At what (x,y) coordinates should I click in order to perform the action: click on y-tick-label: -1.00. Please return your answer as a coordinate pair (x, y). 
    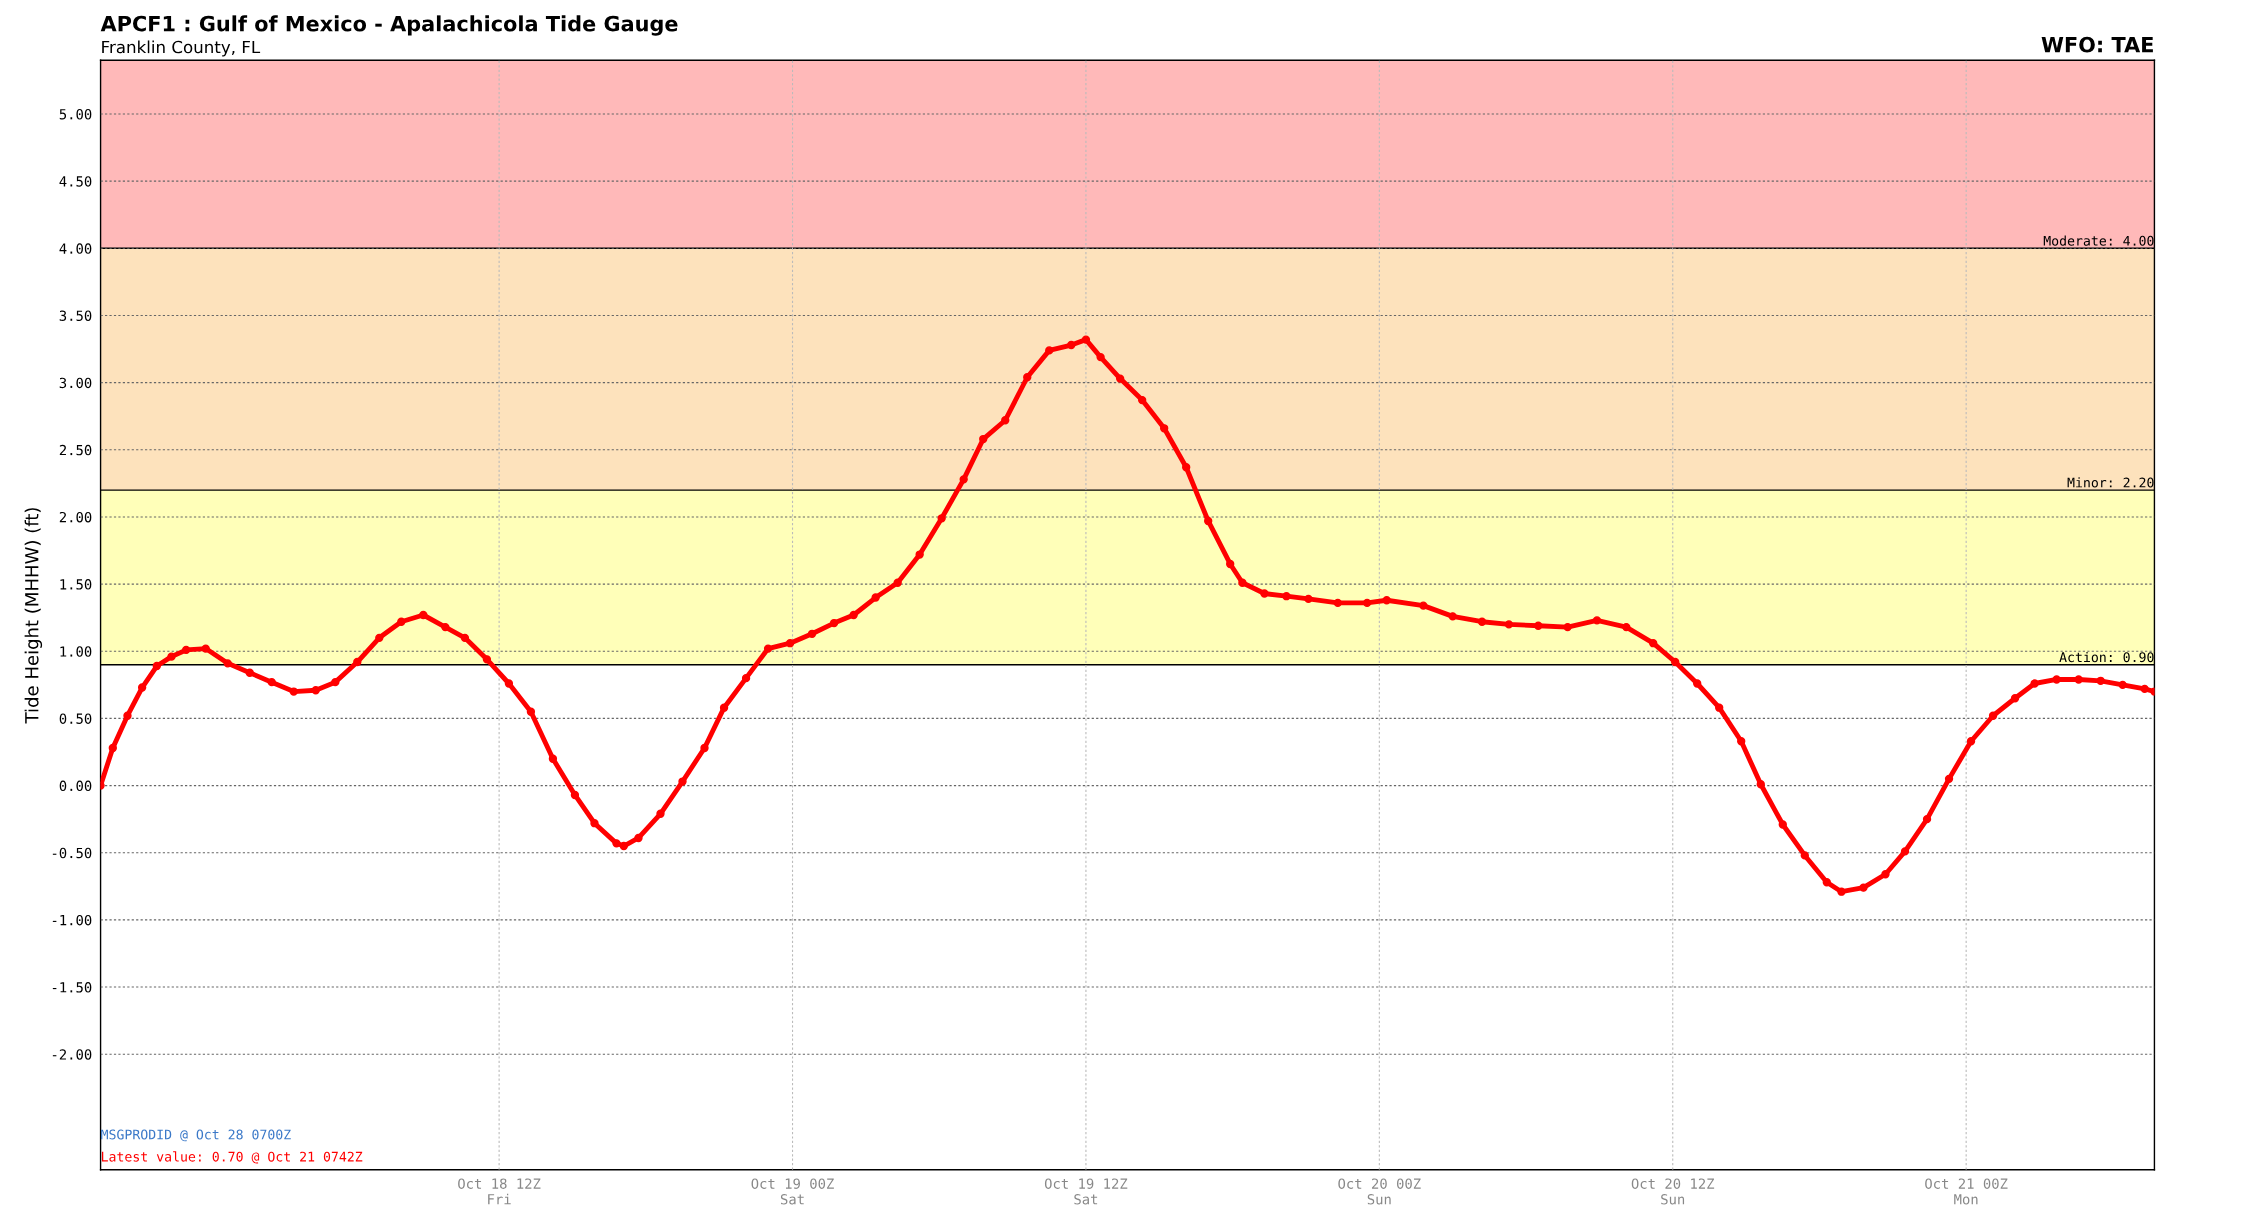
    Looking at the image, I should click on (72, 920).